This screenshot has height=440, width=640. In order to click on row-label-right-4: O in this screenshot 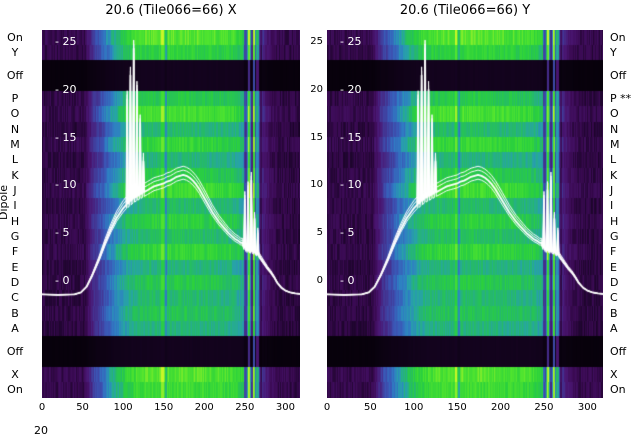, I will do `click(614, 114)`.